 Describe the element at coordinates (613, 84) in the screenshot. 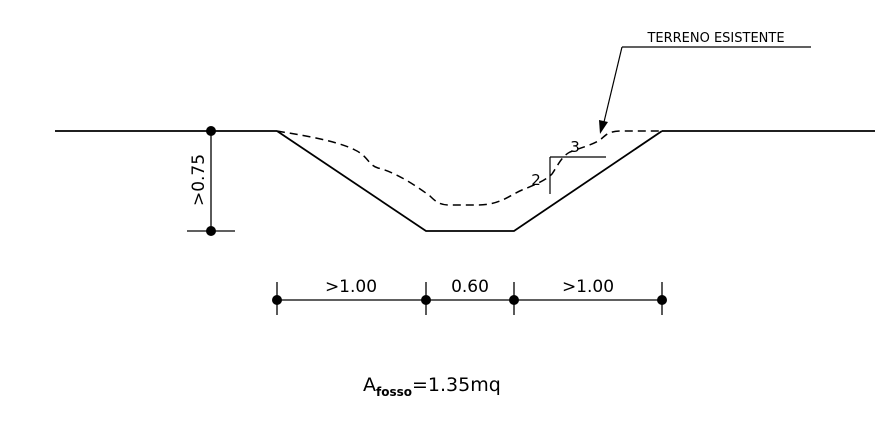

I see `existing-terrain-leader-line` at that location.